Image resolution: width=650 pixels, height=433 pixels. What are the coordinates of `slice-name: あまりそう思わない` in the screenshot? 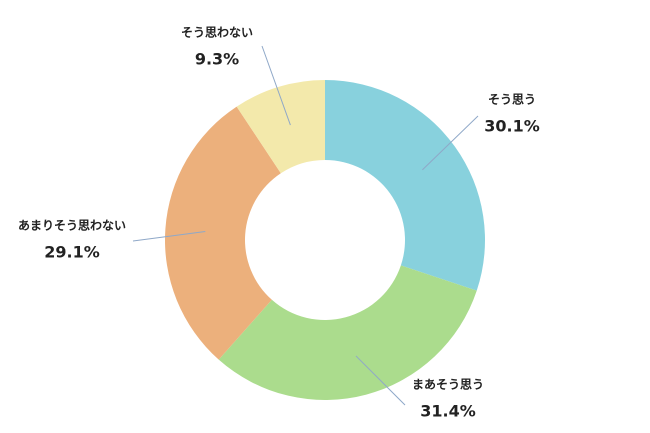 It's located at (72, 226).